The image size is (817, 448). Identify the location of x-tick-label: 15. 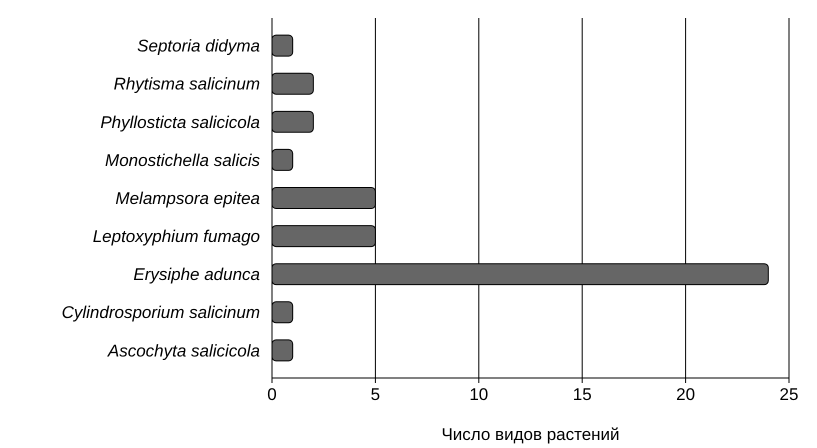
(582, 394).